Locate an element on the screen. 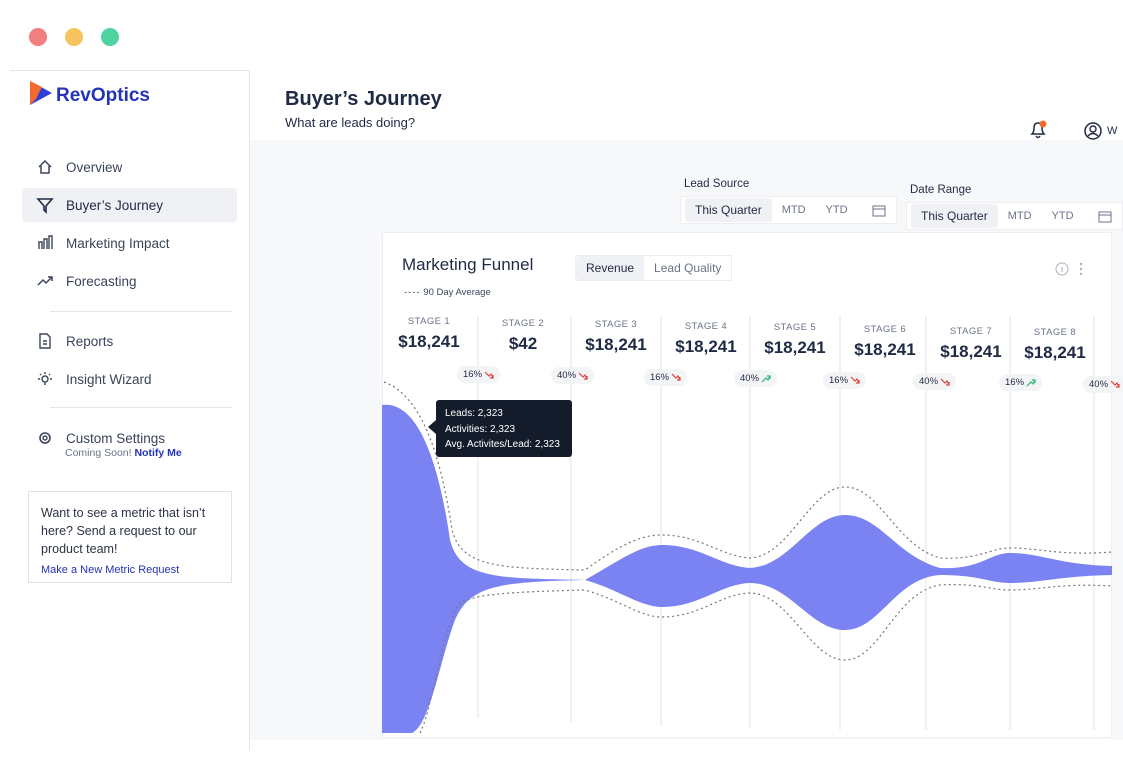  tooltip-line: Avg. Activites/Lead: 2,323 is located at coordinates (502, 444).